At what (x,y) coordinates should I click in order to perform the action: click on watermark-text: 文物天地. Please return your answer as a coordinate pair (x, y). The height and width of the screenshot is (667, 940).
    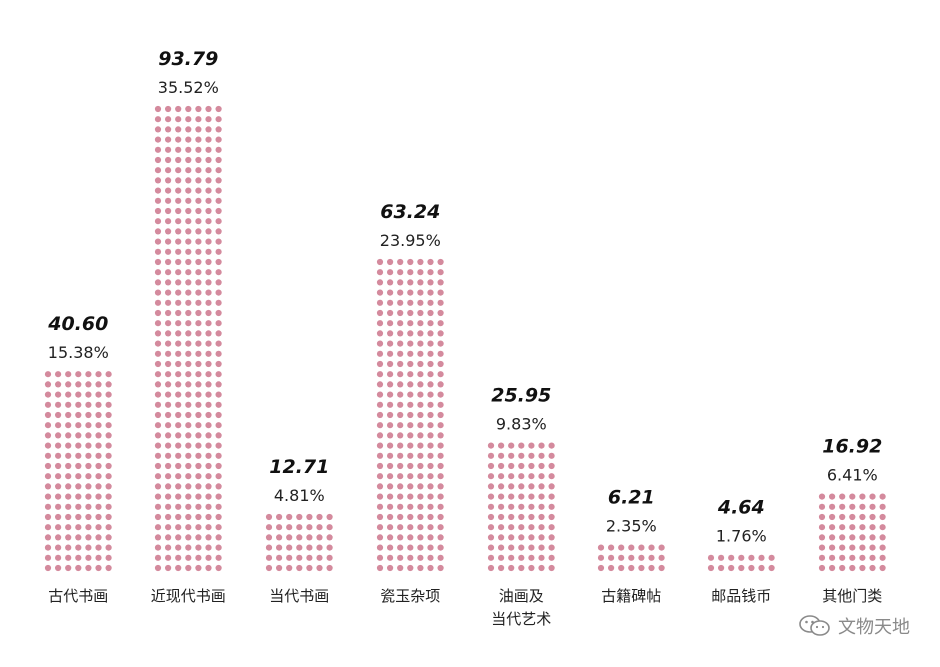
    Looking at the image, I should click on (874, 627).